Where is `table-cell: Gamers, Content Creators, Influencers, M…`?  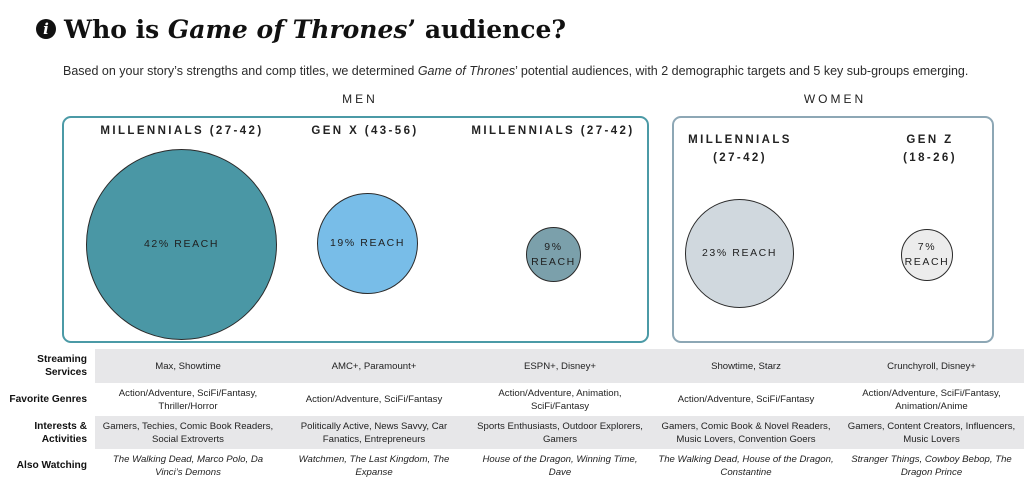 table-cell: Gamers, Content Creators, Influencers, M… is located at coordinates (931, 432).